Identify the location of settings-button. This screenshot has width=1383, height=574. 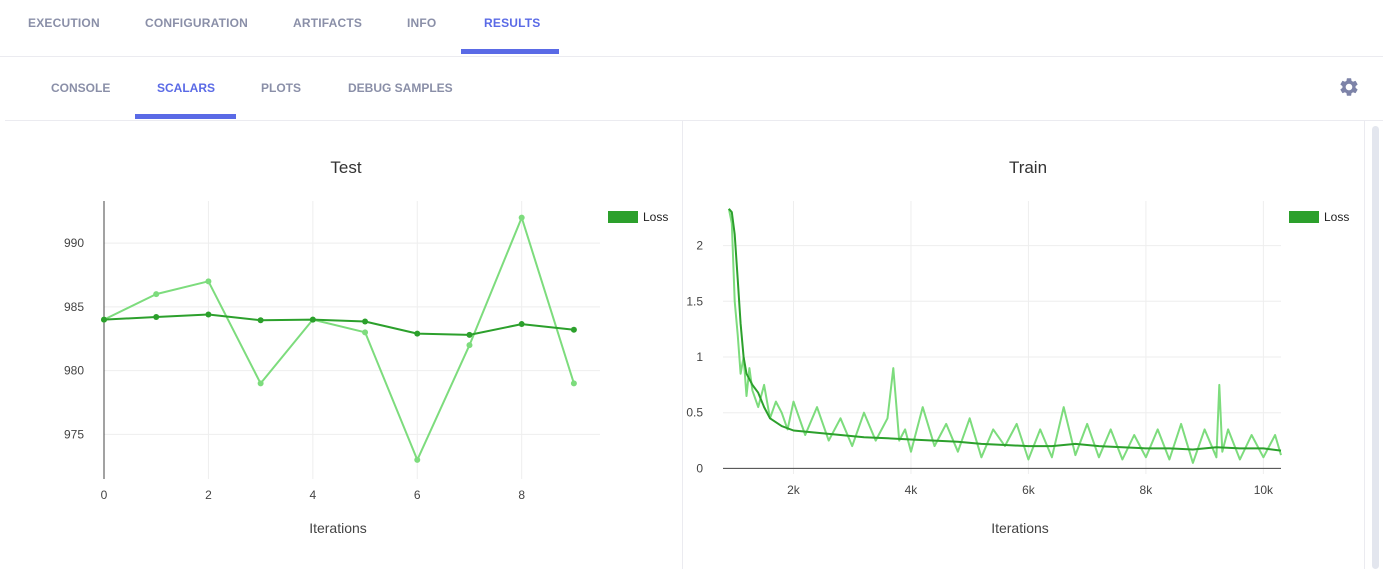
(1349, 87).